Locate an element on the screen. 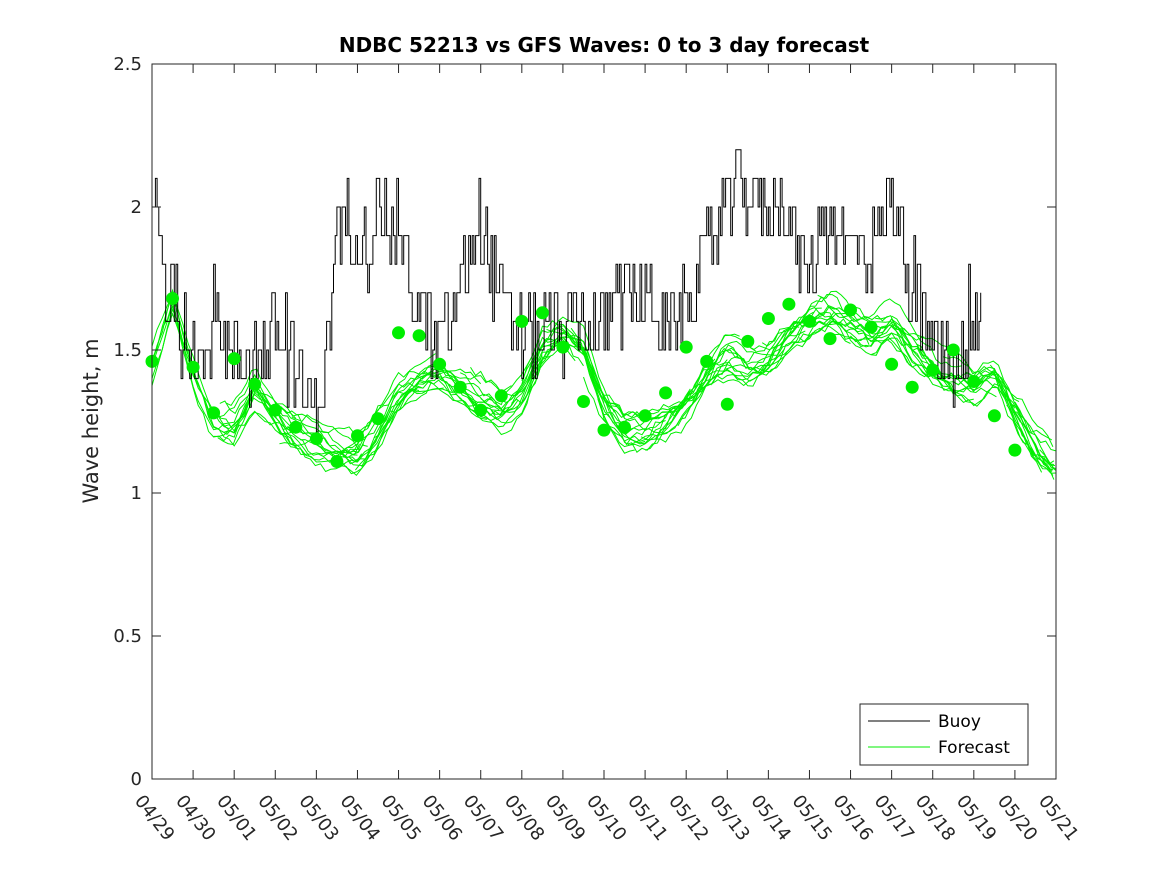  y-tick-label: 2.5 is located at coordinates (127, 64).